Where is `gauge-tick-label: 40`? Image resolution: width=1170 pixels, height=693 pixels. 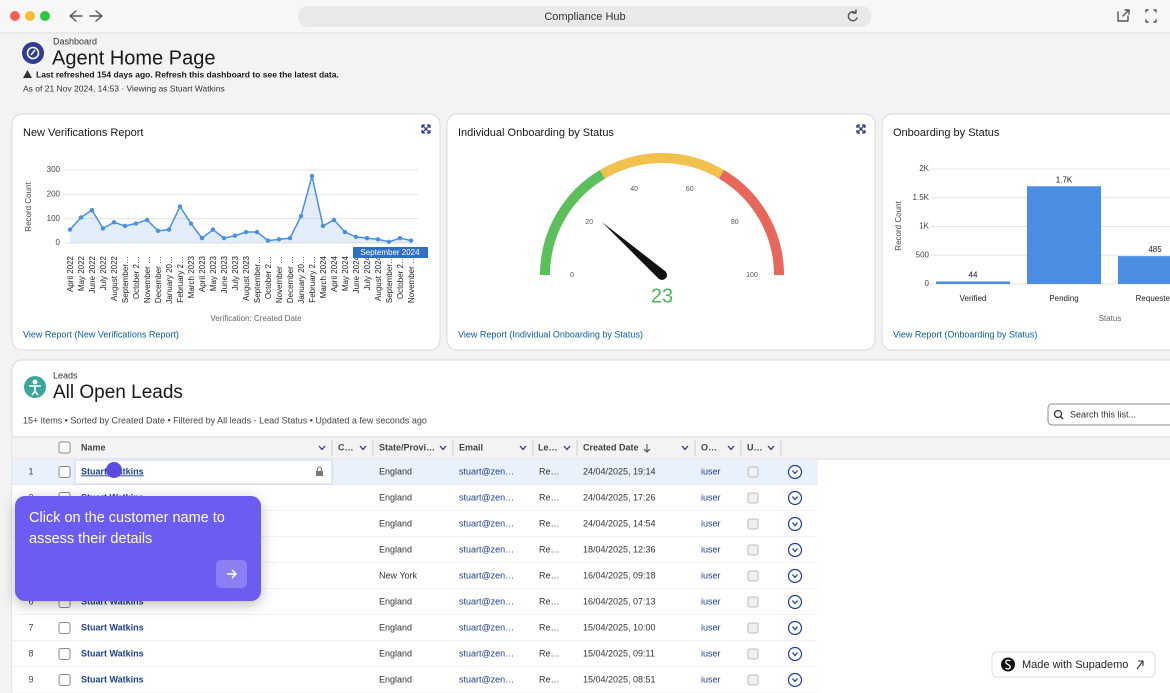
gauge-tick-label: 40 is located at coordinates (634, 189).